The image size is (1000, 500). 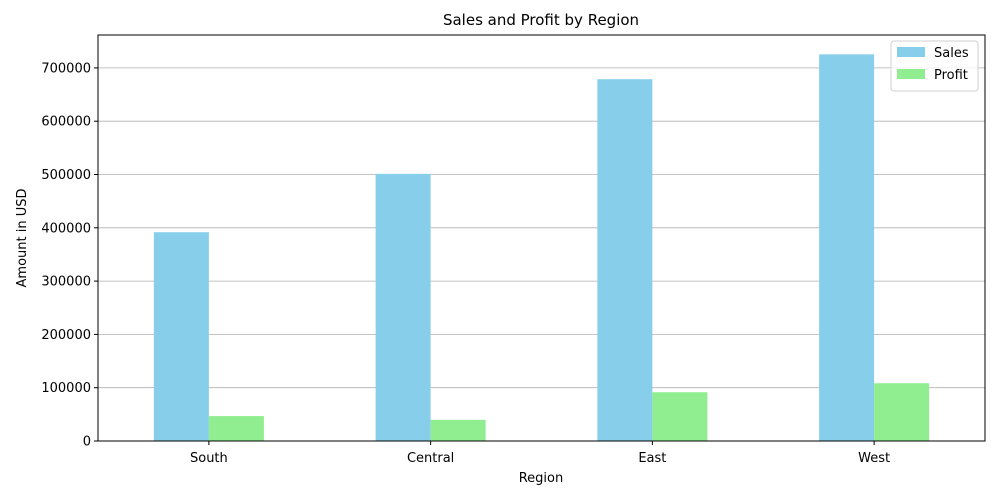 What do you see at coordinates (652, 458) in the screenshot?
I see `x-tick-label: East` at bounding box center [652, 458].